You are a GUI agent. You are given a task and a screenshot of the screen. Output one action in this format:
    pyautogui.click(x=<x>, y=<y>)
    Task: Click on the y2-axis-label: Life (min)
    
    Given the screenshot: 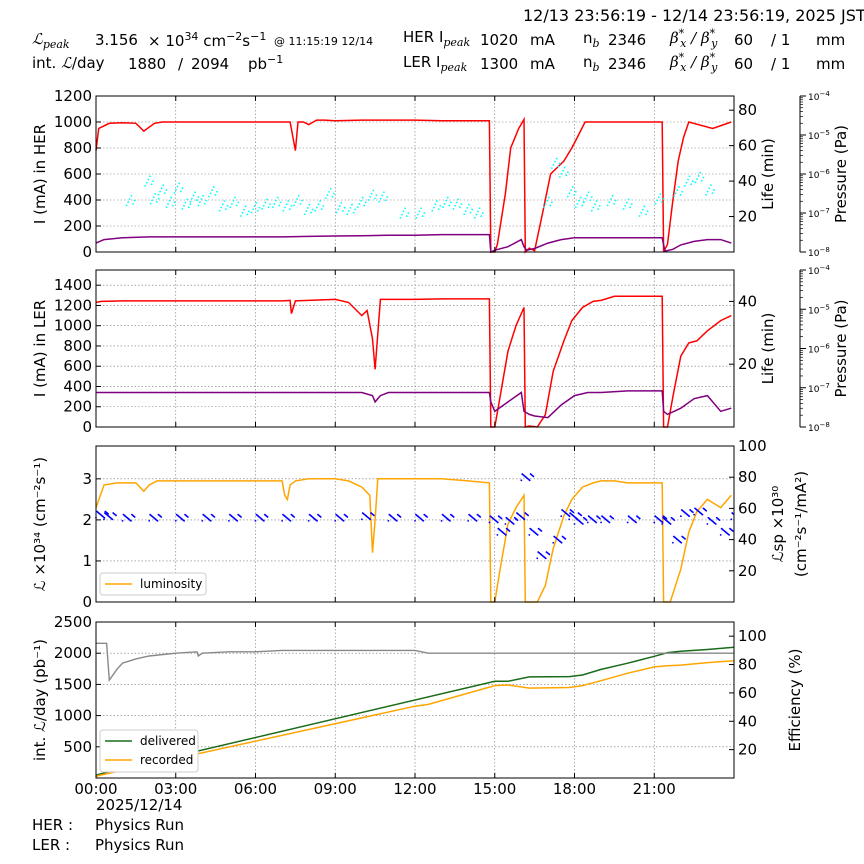 What is the action you would take?
    pyautogui.click(x=768, y=174)
    